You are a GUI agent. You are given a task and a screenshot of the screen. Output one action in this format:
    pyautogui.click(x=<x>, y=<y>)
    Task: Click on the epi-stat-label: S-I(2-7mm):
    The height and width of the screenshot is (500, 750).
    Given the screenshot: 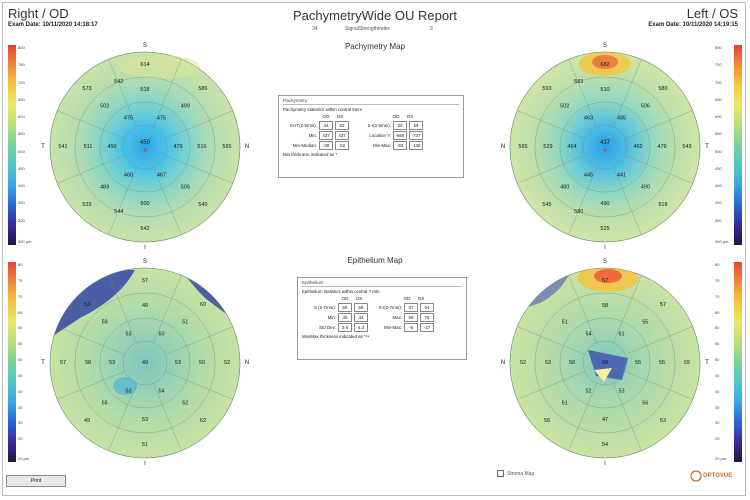 What is the action you would take?
    pyautogui.click(x=390, y=307)
    